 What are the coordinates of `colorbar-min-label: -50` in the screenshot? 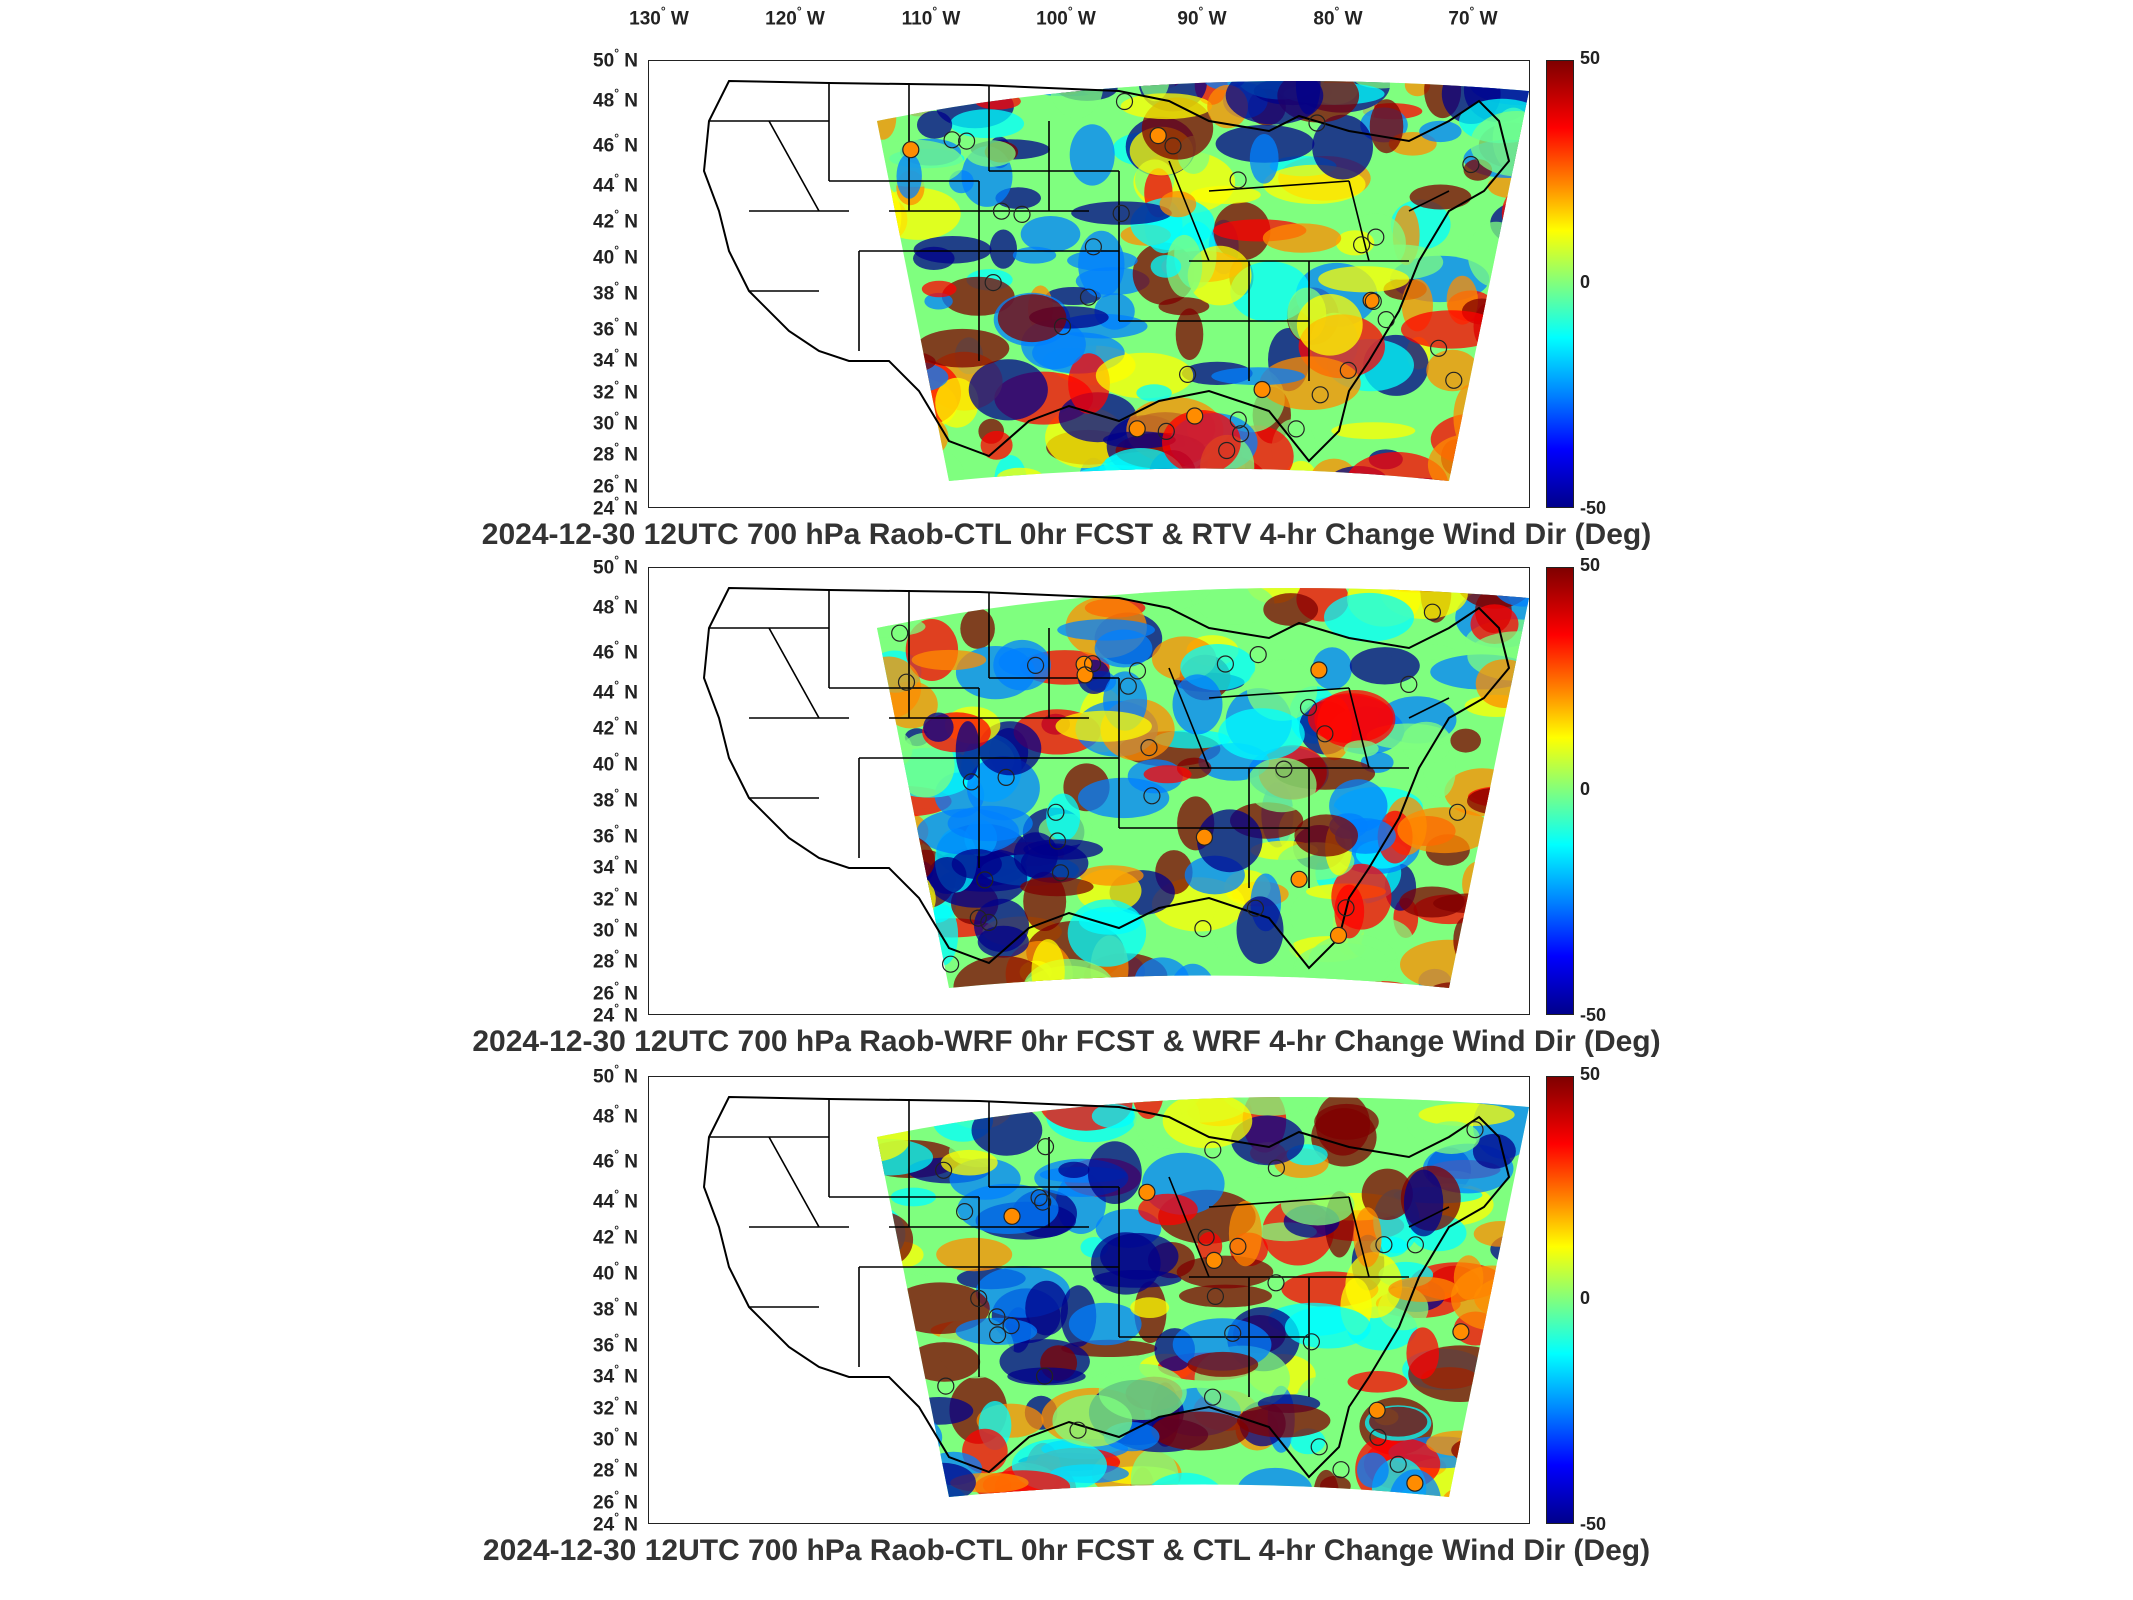 It's located at (1593, 1015).